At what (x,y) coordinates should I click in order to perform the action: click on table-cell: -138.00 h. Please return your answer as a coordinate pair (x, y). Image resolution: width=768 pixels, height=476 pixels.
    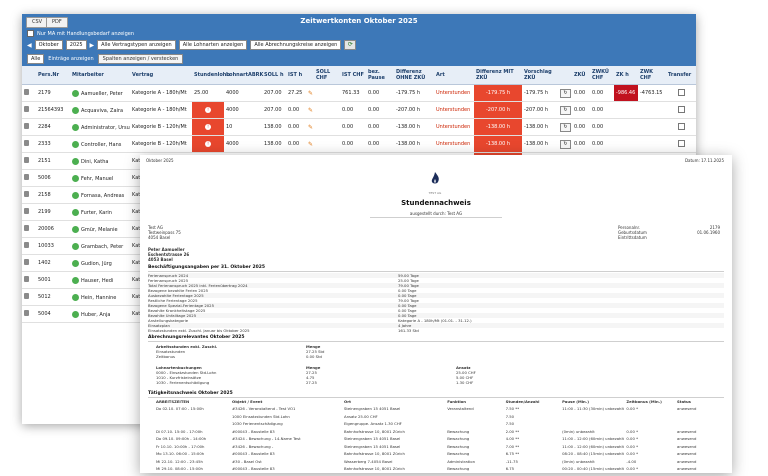
    Looking at the image, I should click on (414, 127).